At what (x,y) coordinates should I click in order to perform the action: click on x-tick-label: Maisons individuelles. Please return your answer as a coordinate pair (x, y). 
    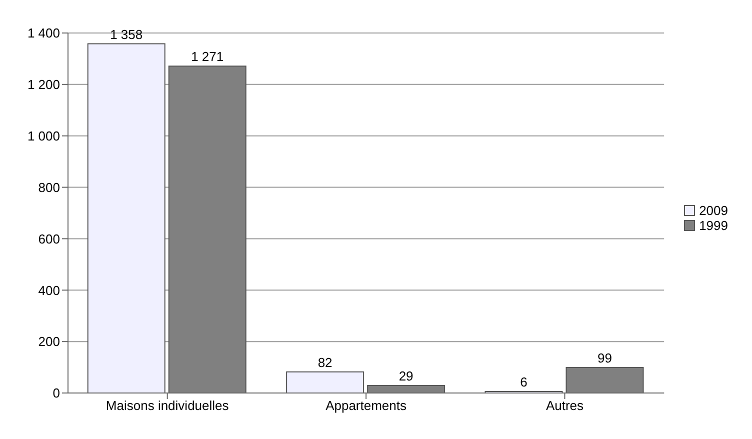
    Looking at the image, I should click on (168, 406).